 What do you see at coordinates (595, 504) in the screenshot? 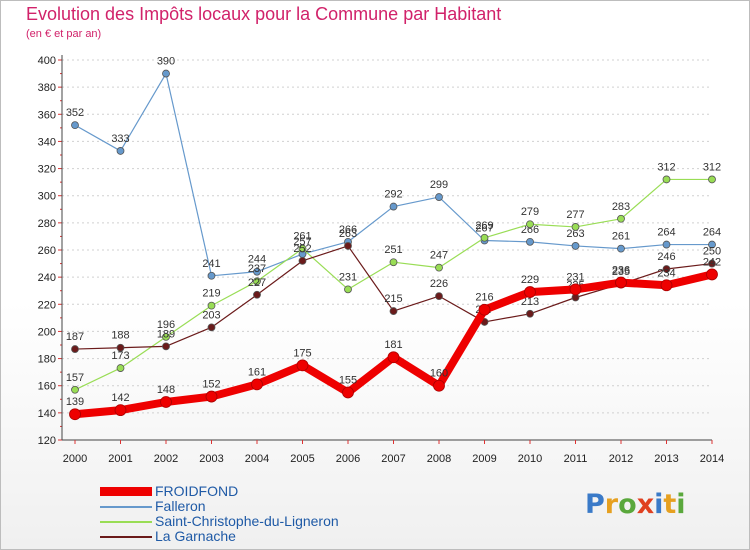
I see `logo-letter: P` at bounding box center [595, 504].